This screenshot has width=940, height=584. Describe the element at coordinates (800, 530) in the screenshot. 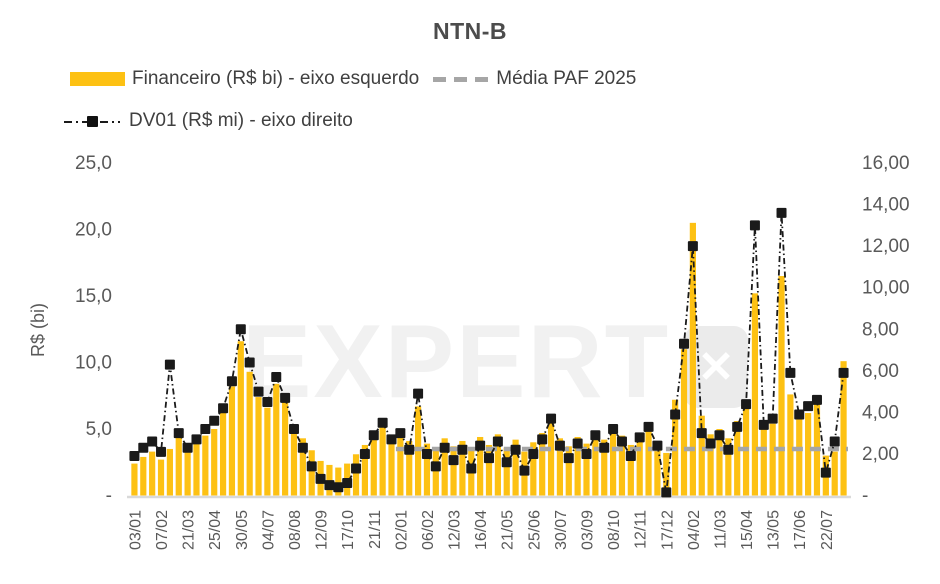

I see `x-tick-label: 17/06` at that location.